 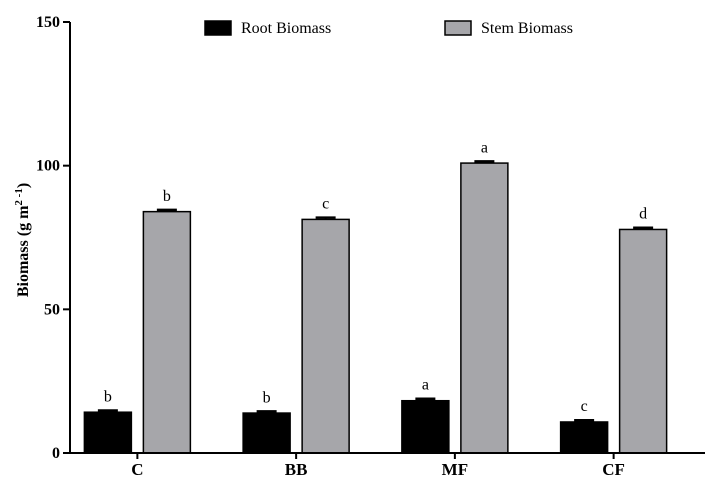 I want to click on significance-letter: d, so click(x=643, y=214).